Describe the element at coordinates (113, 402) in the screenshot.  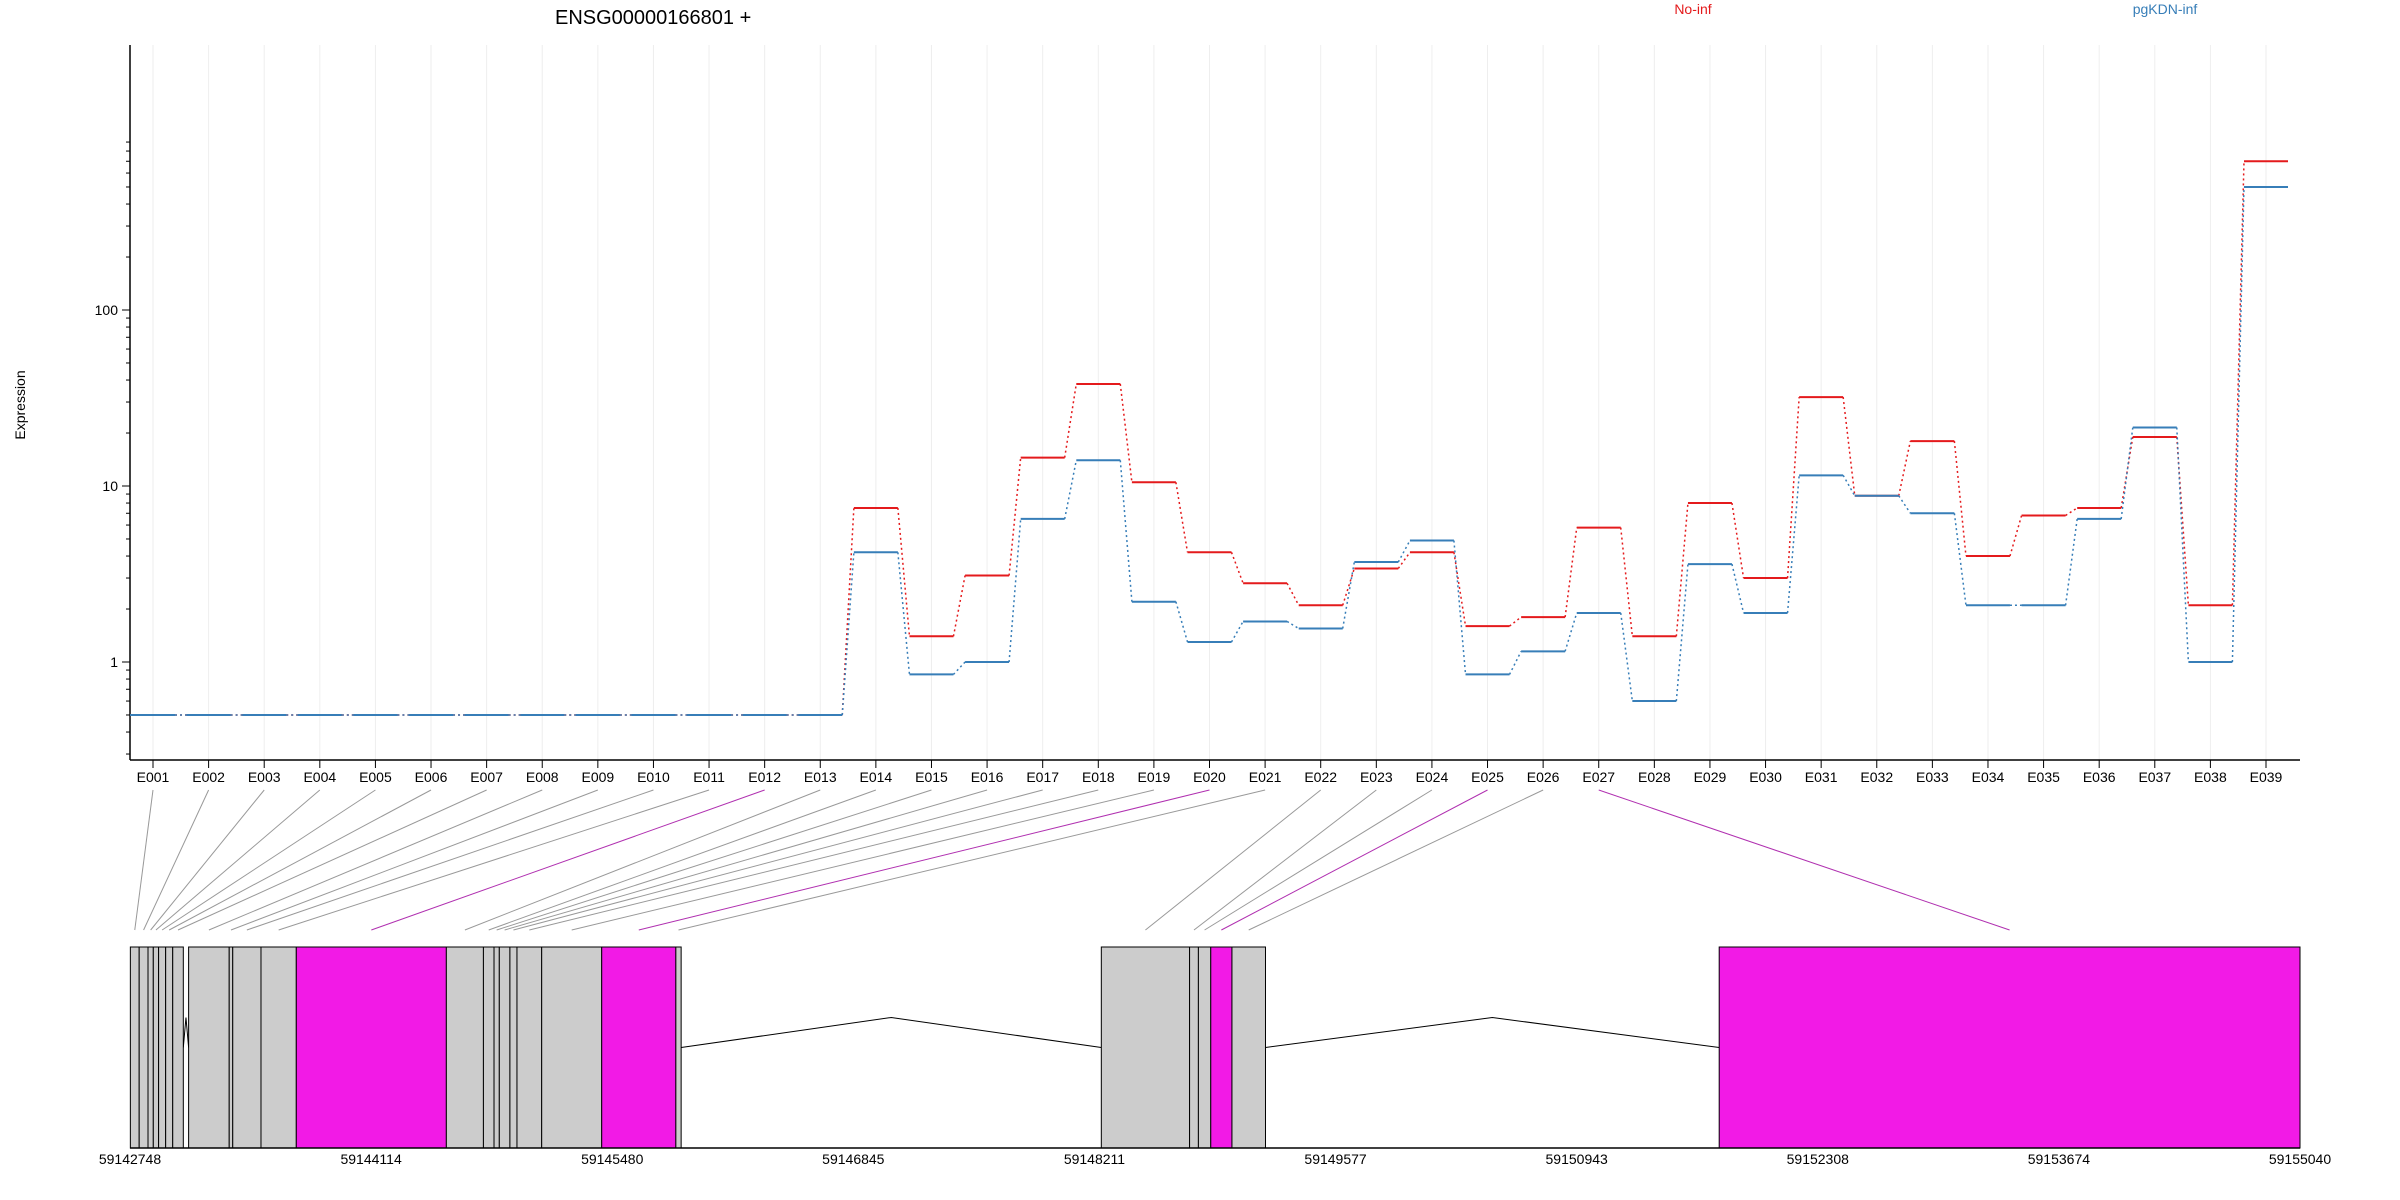
I see `y-axis: 1 10 100` at that location.